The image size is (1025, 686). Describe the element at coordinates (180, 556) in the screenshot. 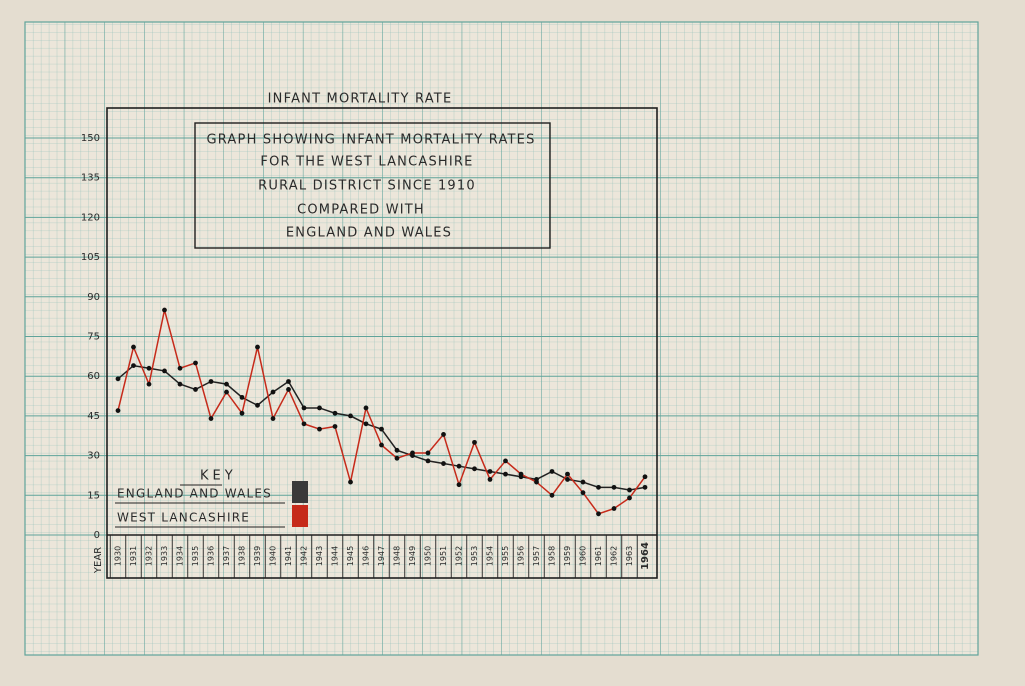

I see `x-tick-label: 1934` at that location.